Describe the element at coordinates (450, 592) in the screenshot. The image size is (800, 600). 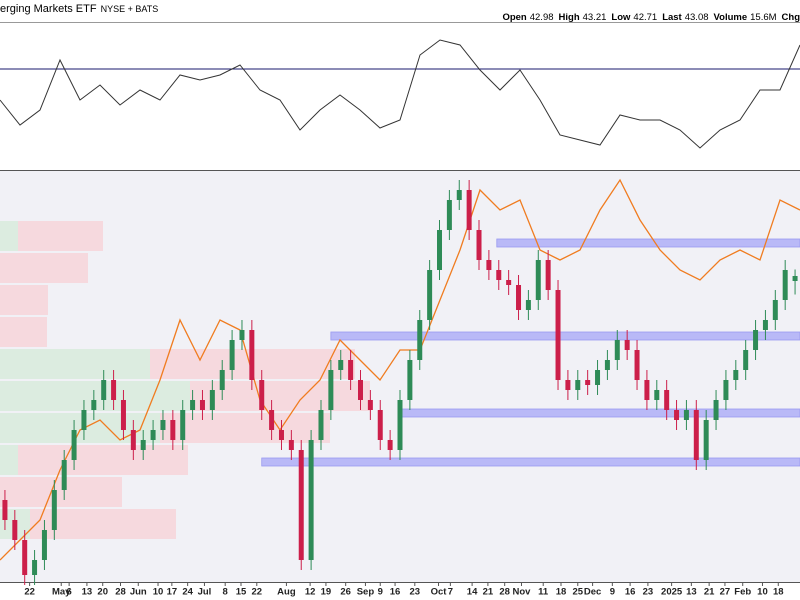
I see `x-tick-label: 7` at that location.